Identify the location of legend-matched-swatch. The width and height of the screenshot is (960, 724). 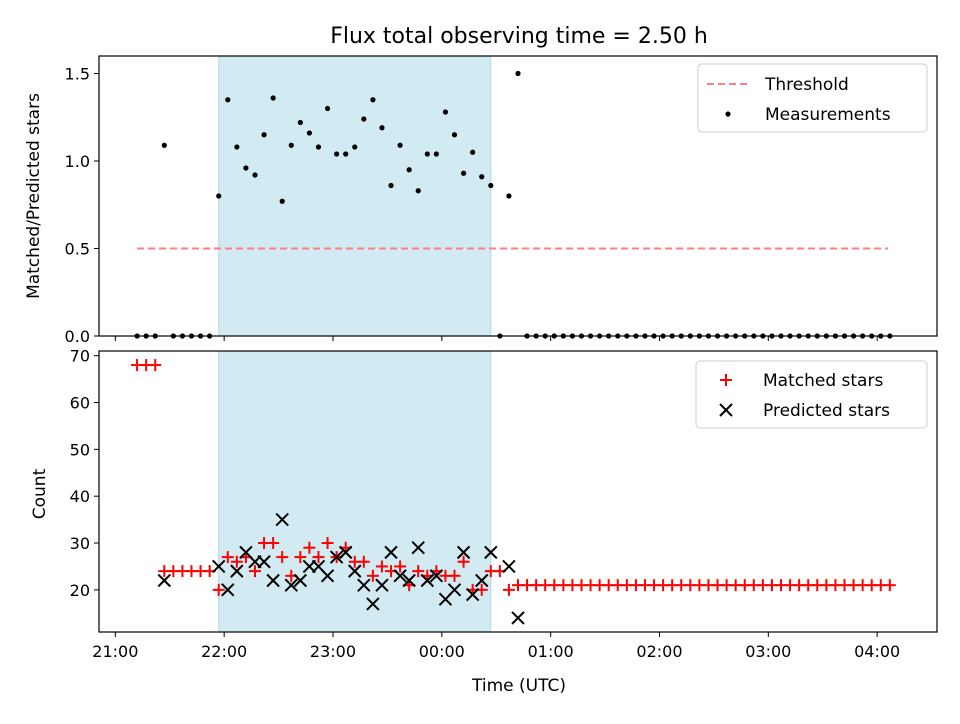
(726, 380).